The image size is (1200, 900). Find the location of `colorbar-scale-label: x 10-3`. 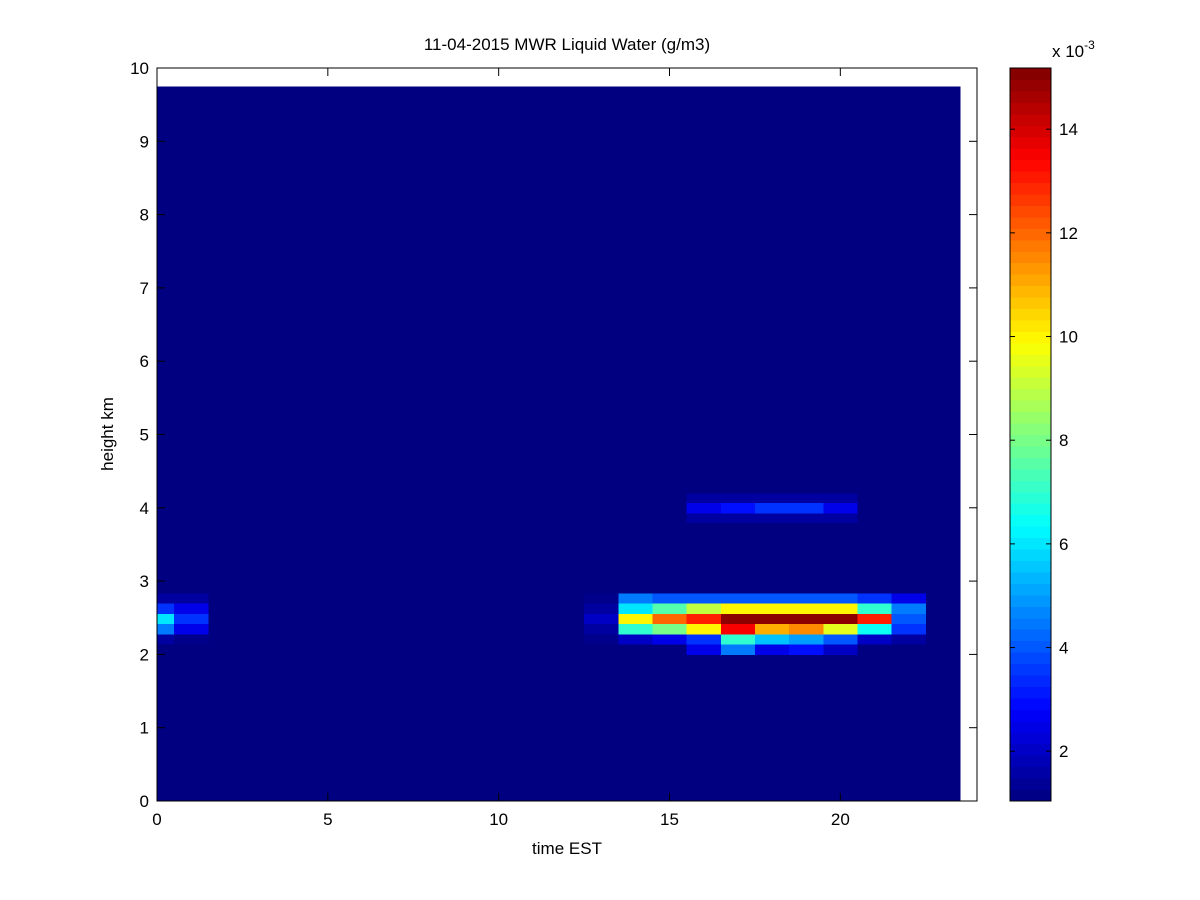

colorbar-scale-label: x 10-3 is located at coordinates (1073, 49).